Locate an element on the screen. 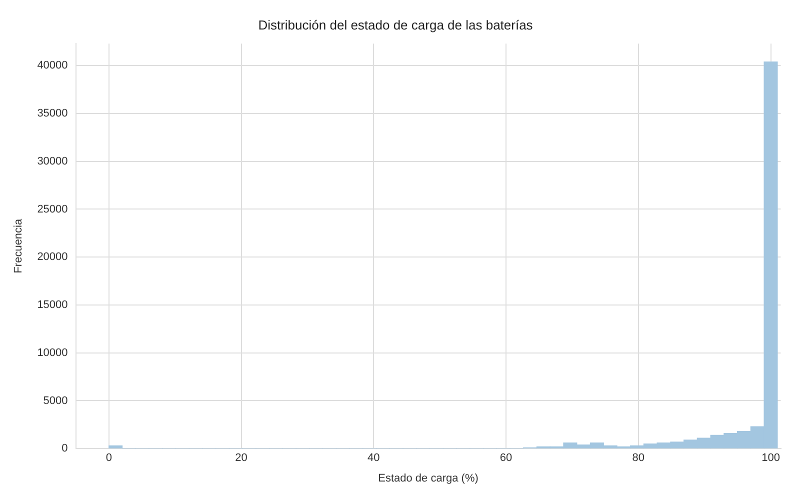 This screenshot has width=791, height=497. y-tick-label: 40000 is located at coordinates (52, 66).